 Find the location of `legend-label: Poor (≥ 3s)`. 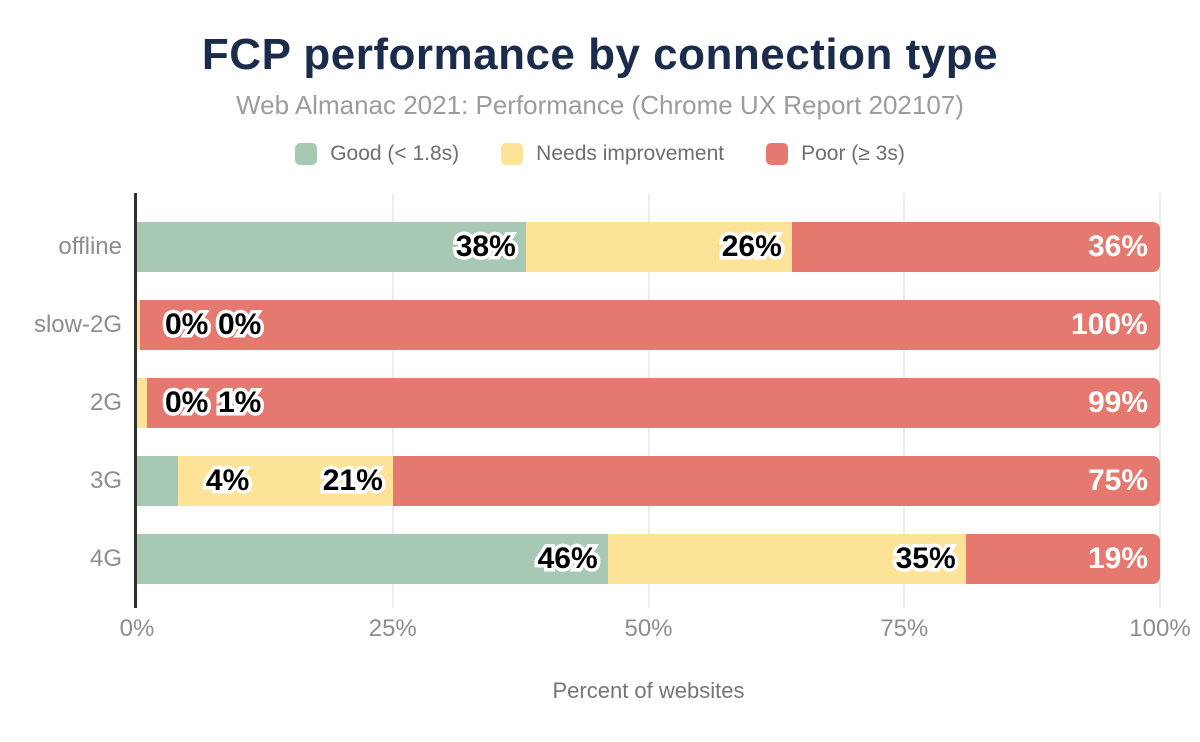

legend-label: Poor (≥ 3s) is located at coordinates (853, 153).